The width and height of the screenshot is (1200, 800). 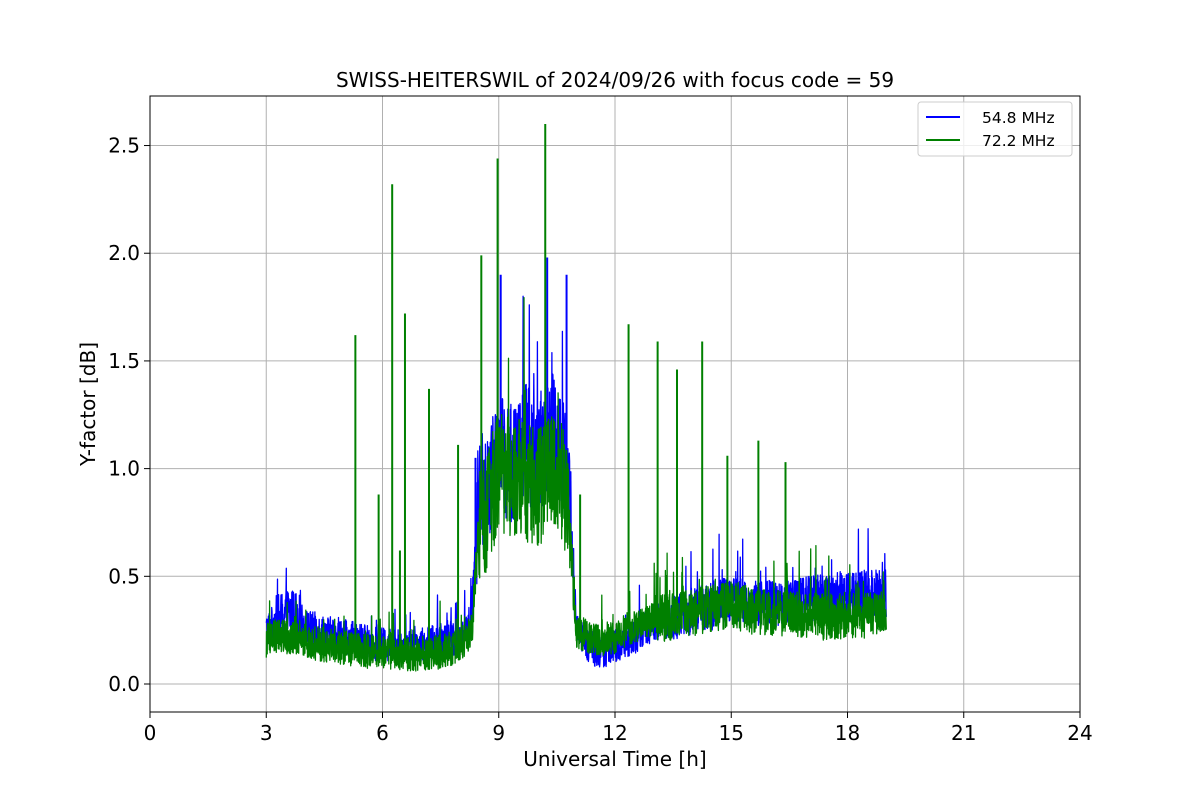 What do you see at coordinates (731, 733) in the screenshot?
I see `x-tick-label: 15` at bounding box center [731, 733].